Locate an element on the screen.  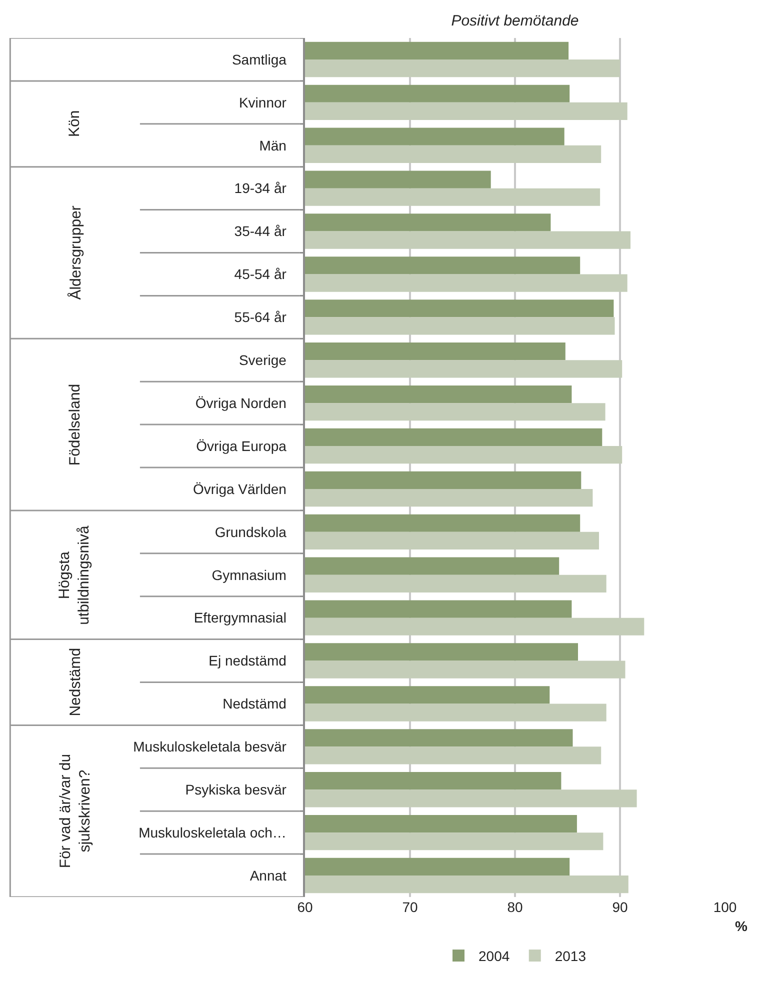
x-tick-label: 80 is located at coordinates (515, 907).